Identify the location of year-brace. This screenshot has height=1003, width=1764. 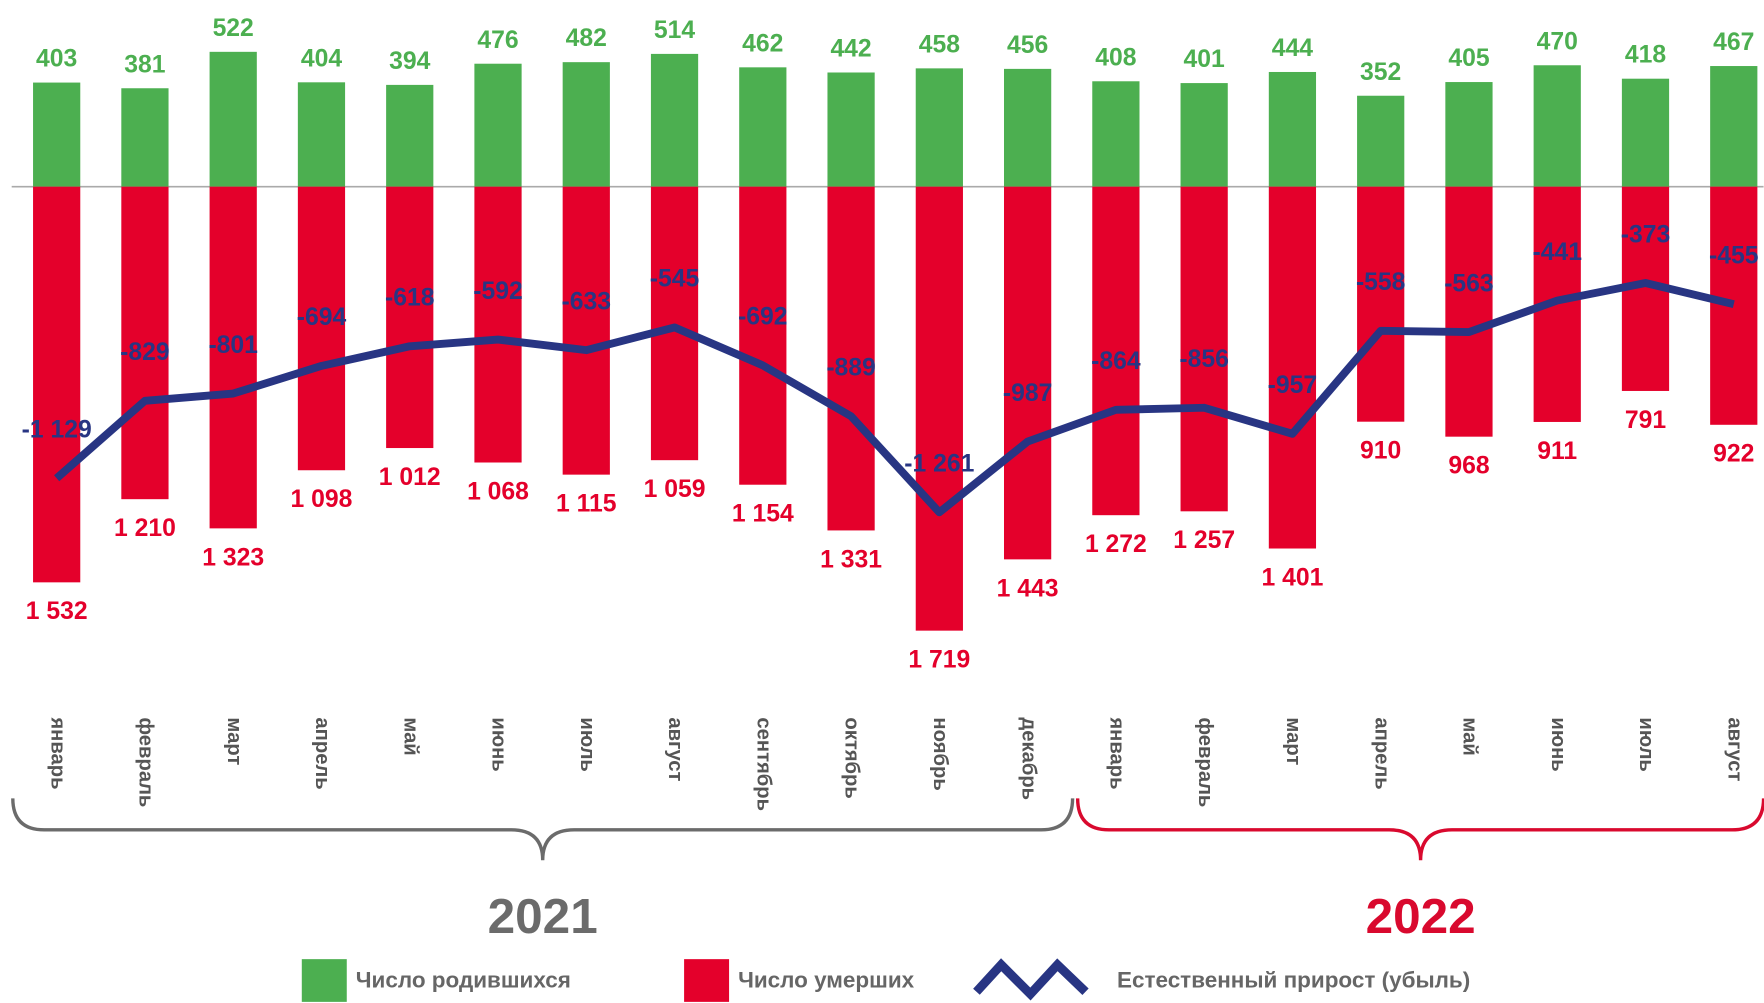
(543, 829).